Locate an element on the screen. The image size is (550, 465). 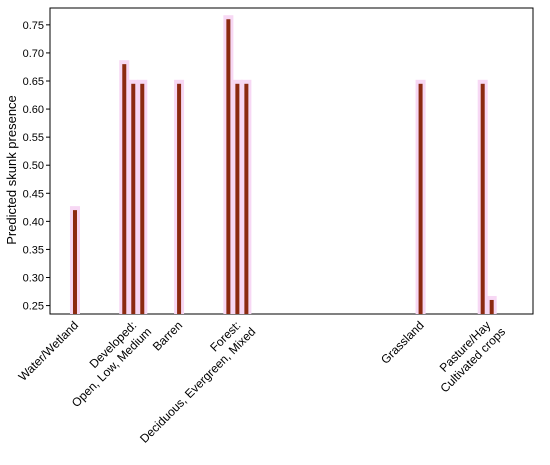
x-tick-label: Grassland is located at coordinates (402, 342).